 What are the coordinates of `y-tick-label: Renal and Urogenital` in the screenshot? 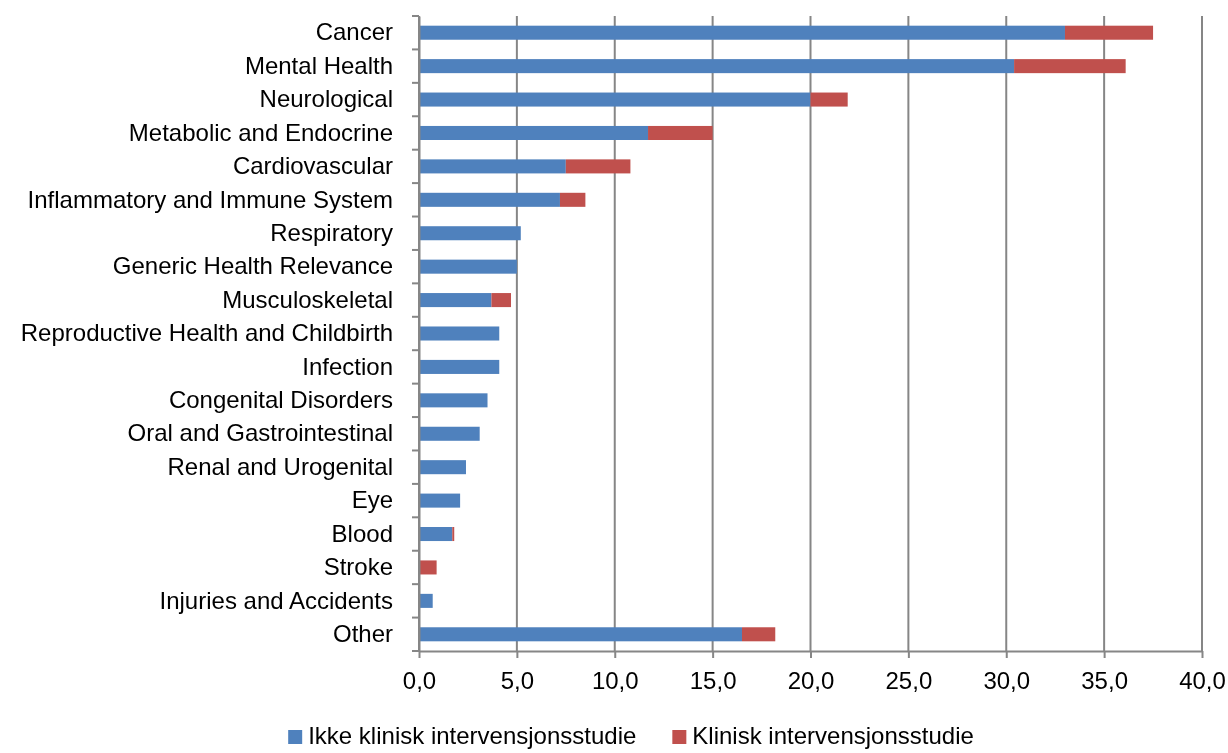 It's located at (280, 466).